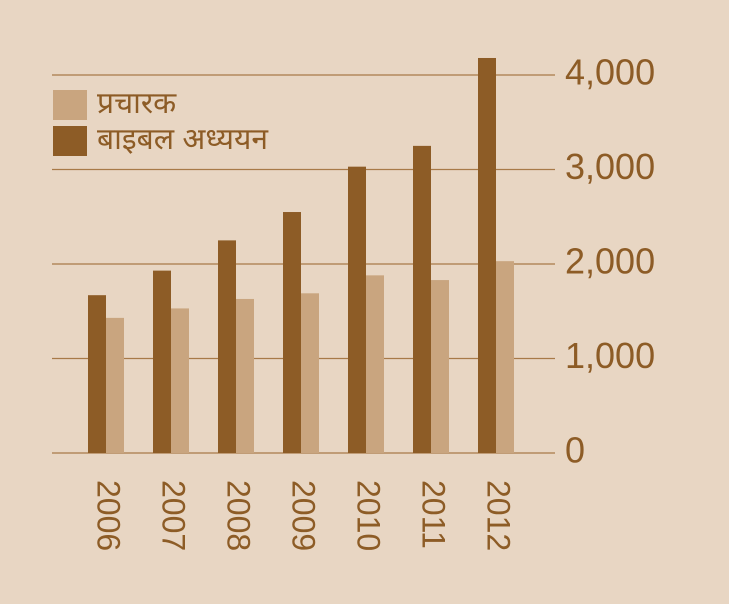 This screenshot has height=604, width=729. I want to click on y-tick-label: 4,000, so click(610, 72).